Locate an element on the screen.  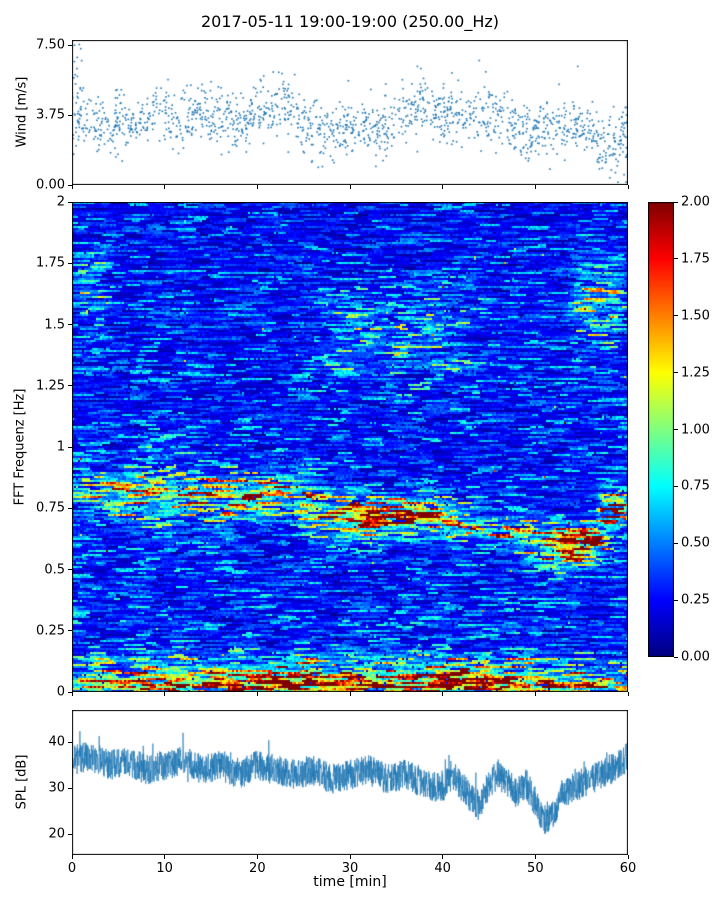
x-axis-label: time [min] is located at coordinates (350, 882).